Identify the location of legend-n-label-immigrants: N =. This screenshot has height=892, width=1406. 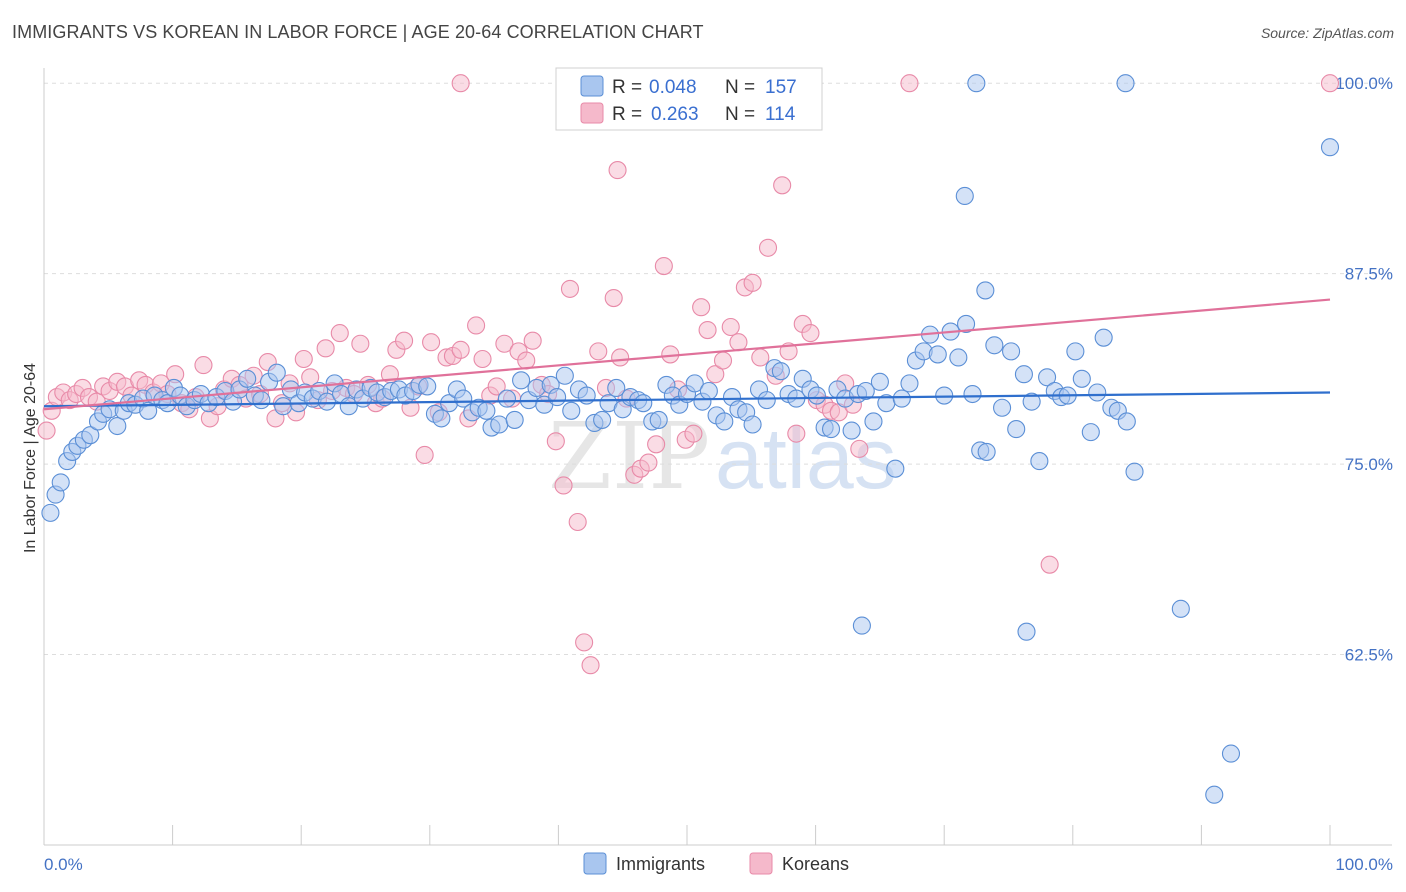
(740, 87).